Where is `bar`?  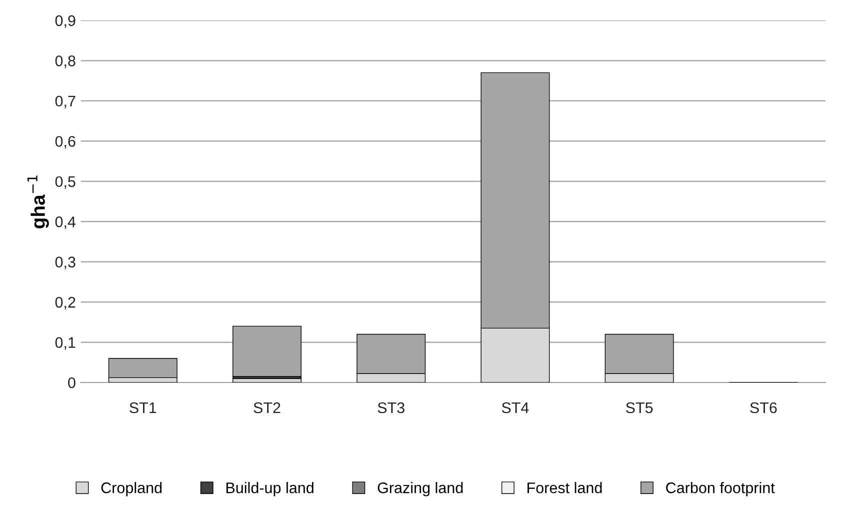 bar is located at coordinates (143, 368).